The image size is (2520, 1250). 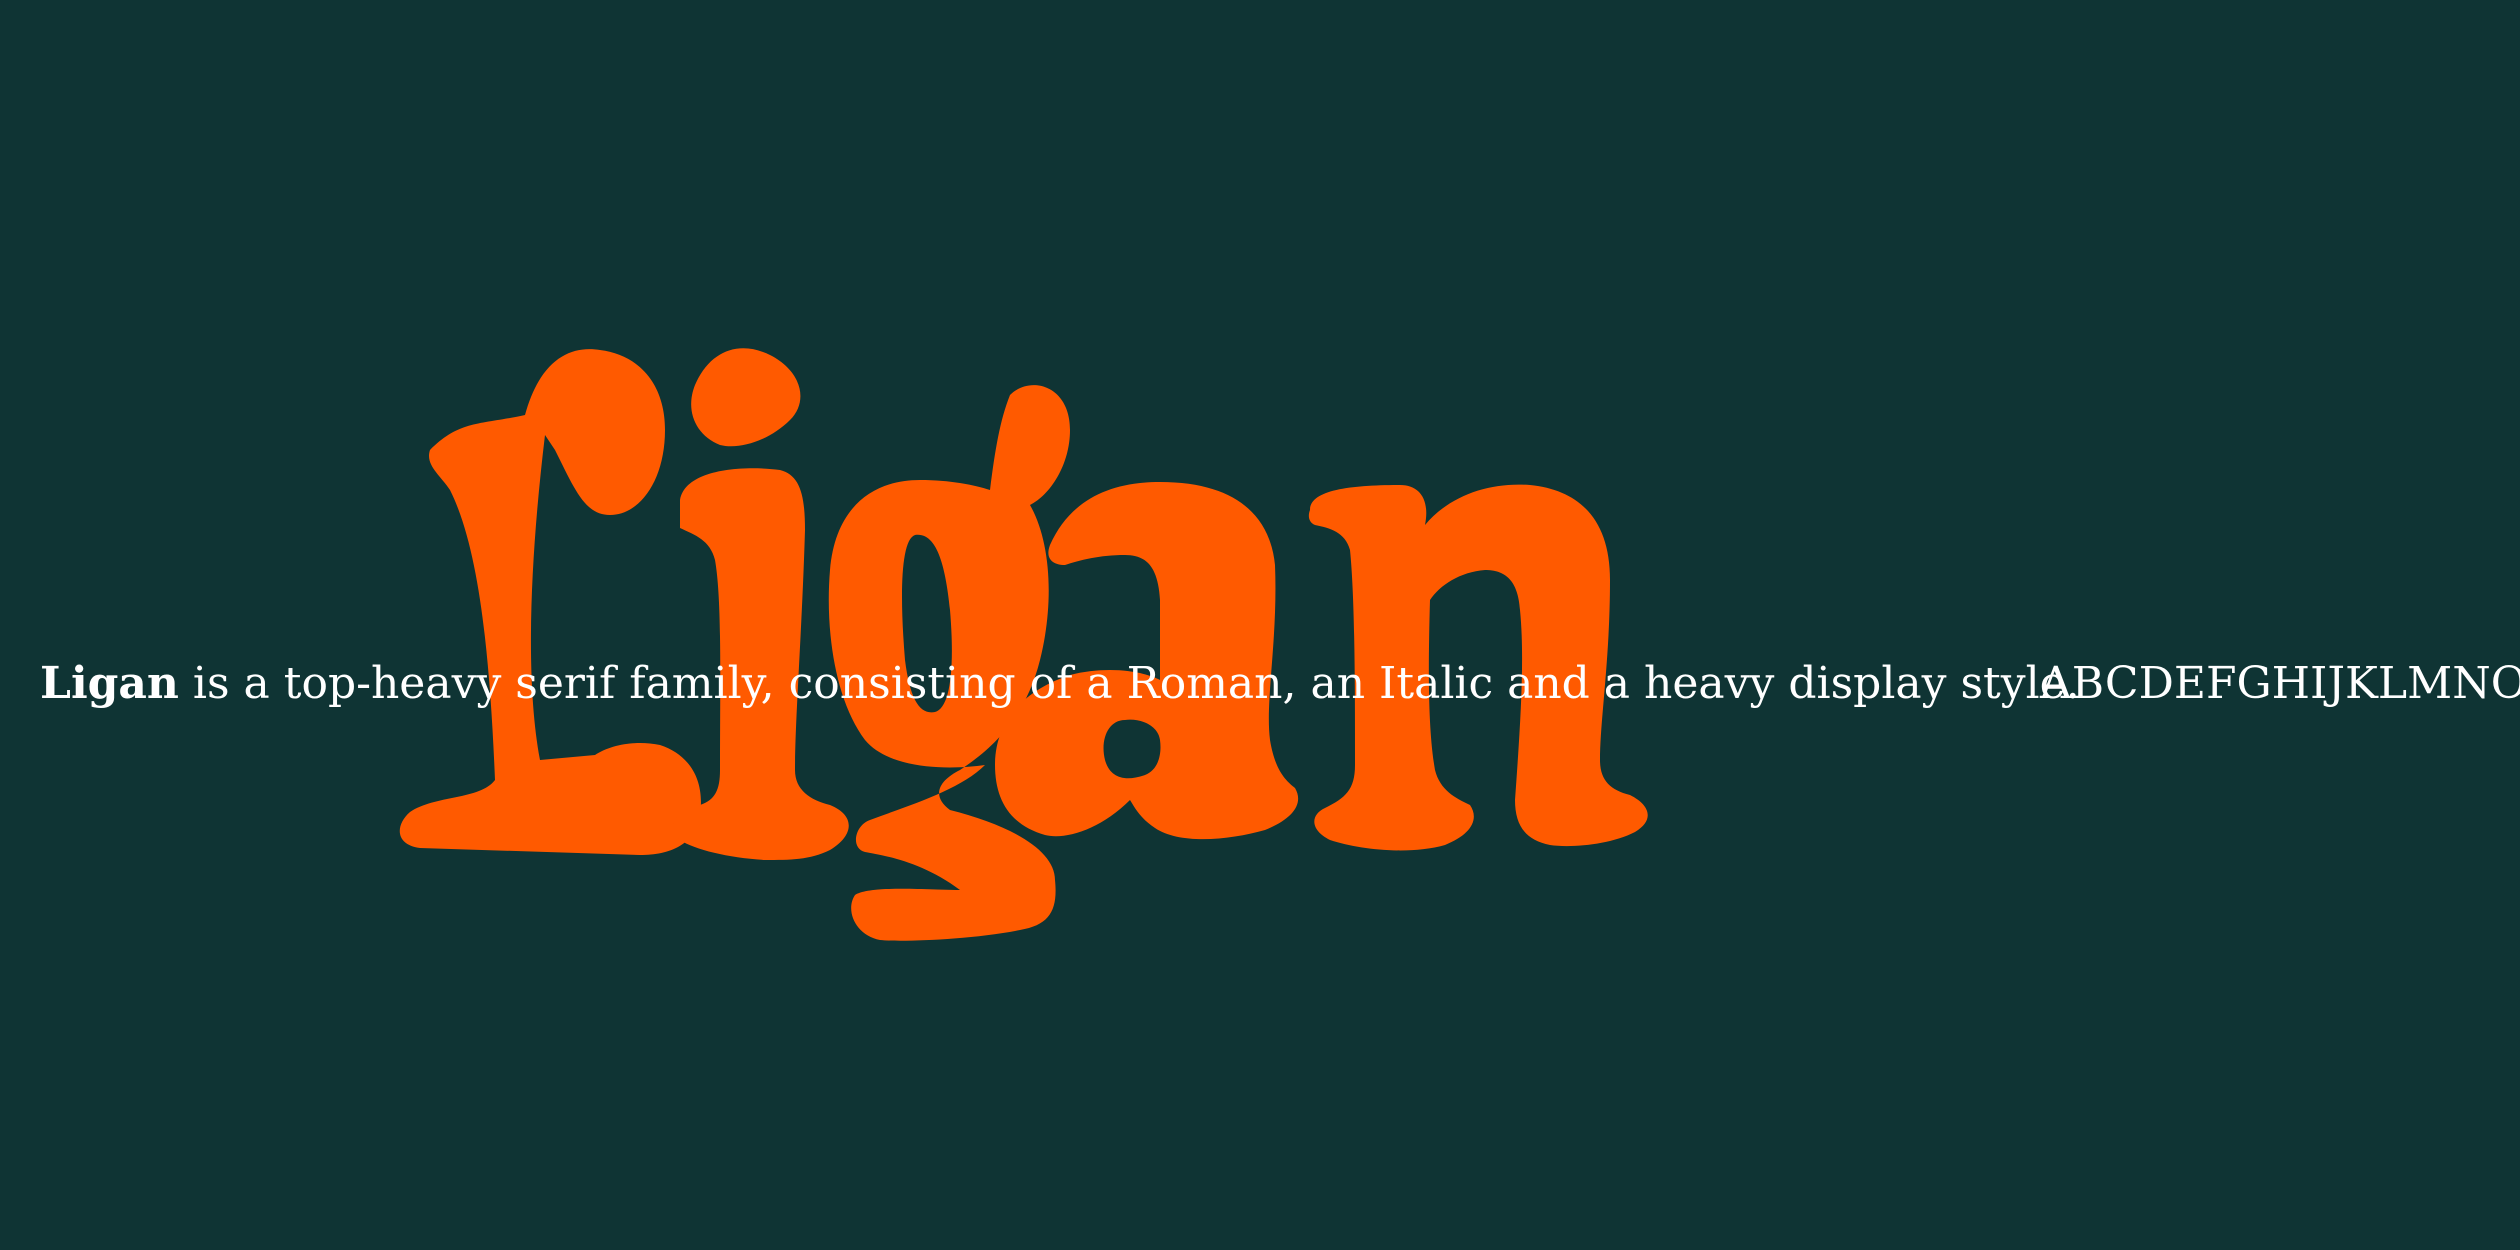 What do you see at coordinates (760, 664) in the screenshot?
I see `glyph-i` at bounding box center [760, 664].